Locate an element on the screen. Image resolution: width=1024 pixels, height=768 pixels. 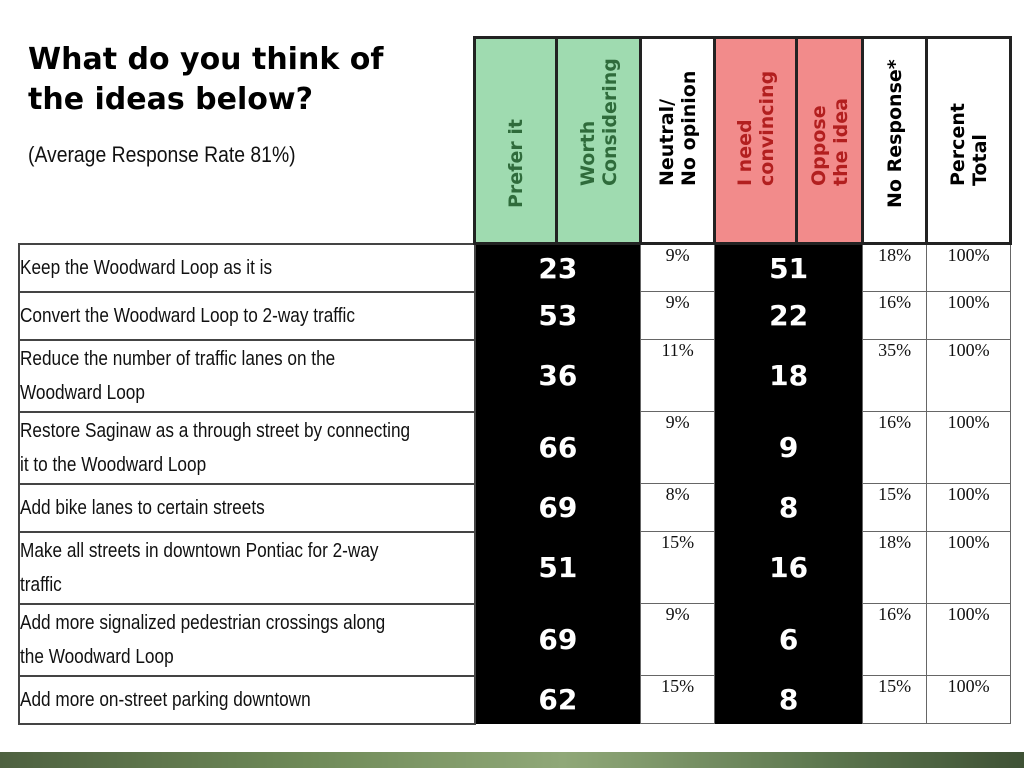
col-oppose-label: Oppose the idea is located at coordinates (829, 142).